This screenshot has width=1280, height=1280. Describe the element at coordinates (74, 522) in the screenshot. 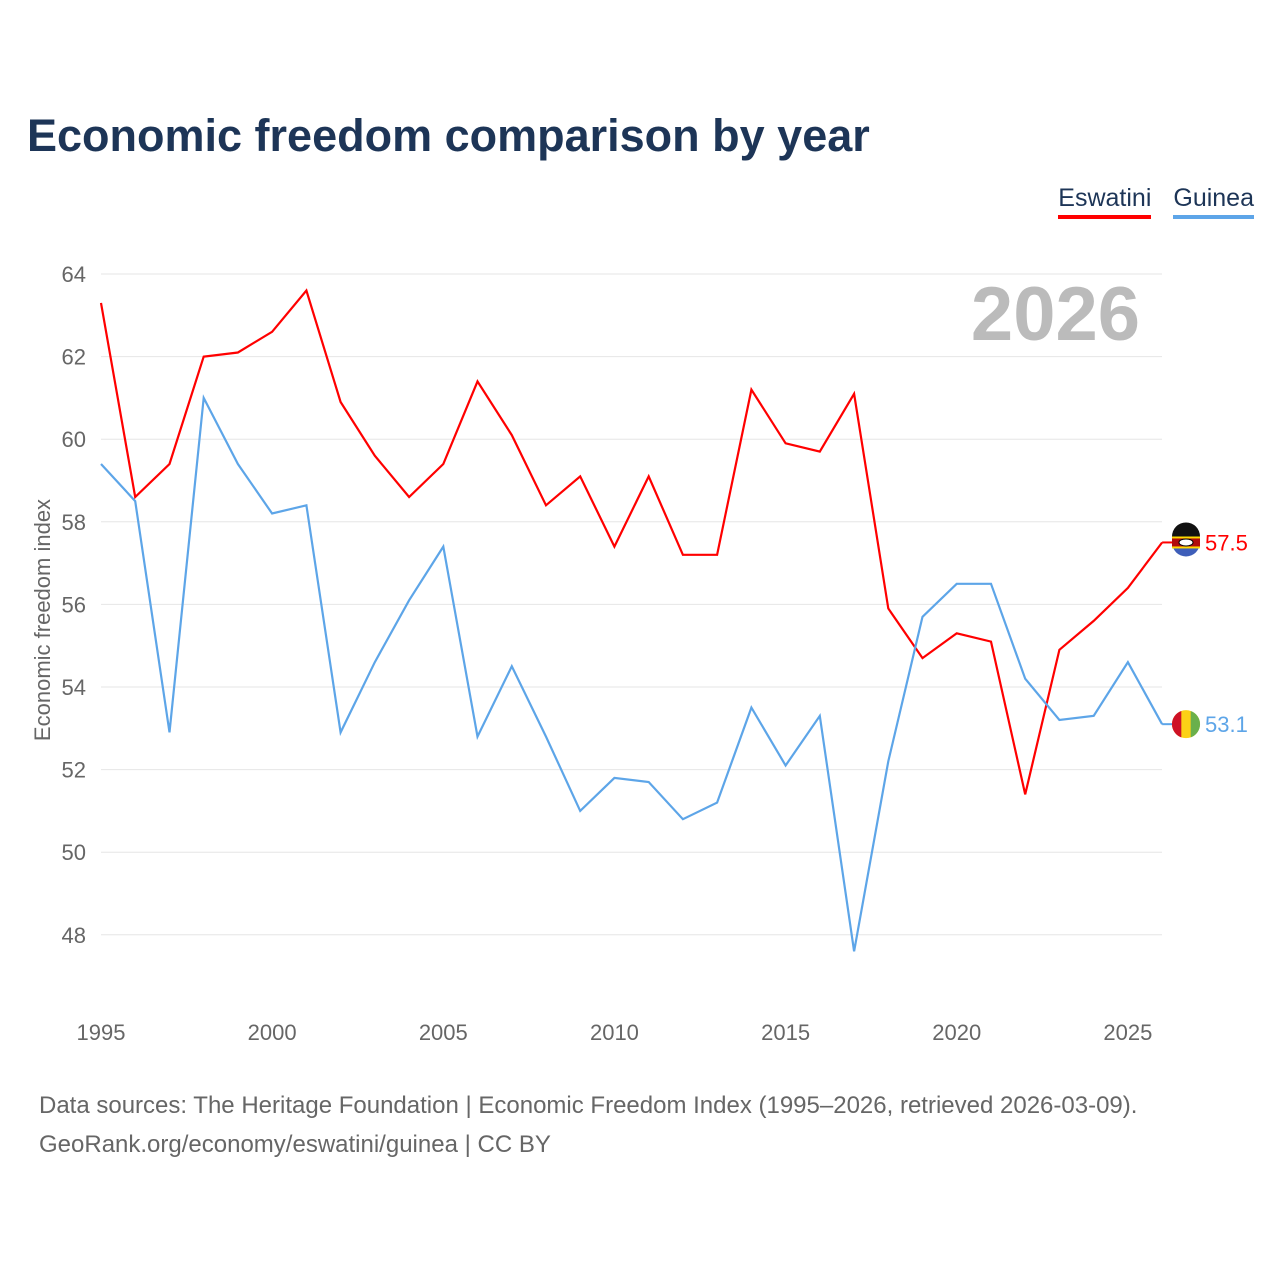

I see `y-tick-label: 58` at that location.